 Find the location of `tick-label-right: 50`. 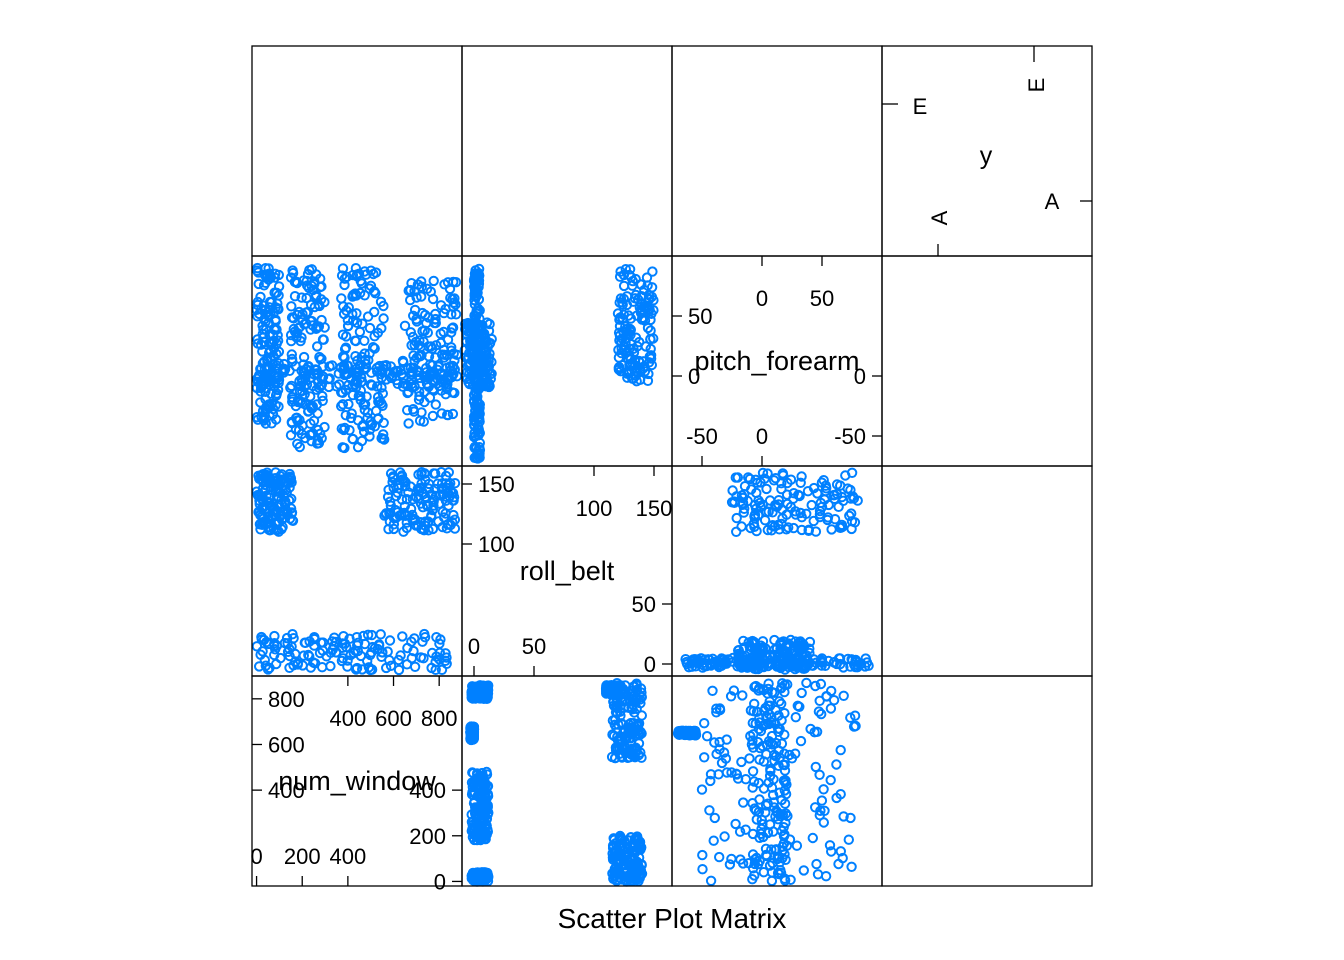

tick-label-right: 50 is located at coordinates (644, 604).